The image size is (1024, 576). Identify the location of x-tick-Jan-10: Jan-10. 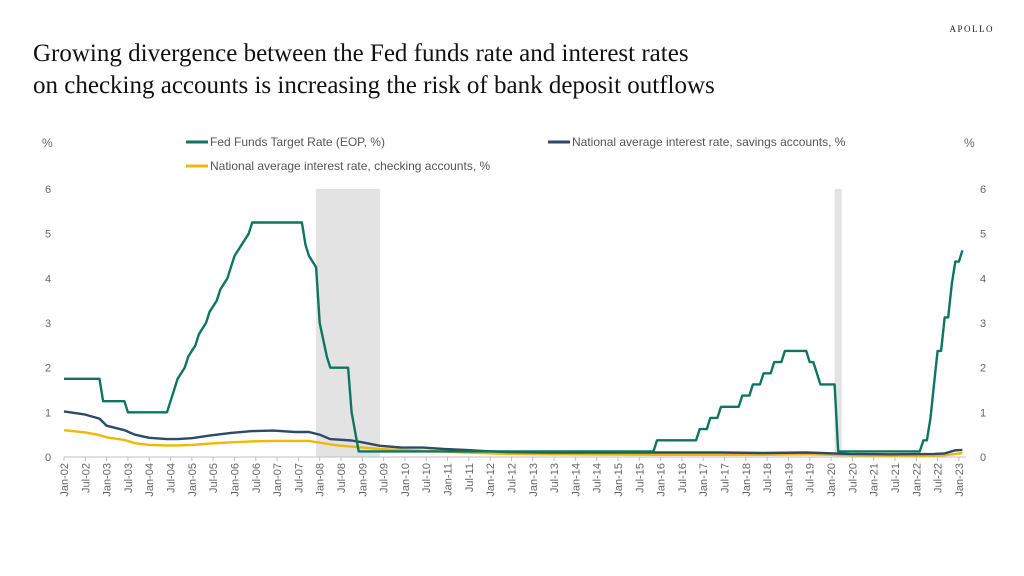
(406, 480).